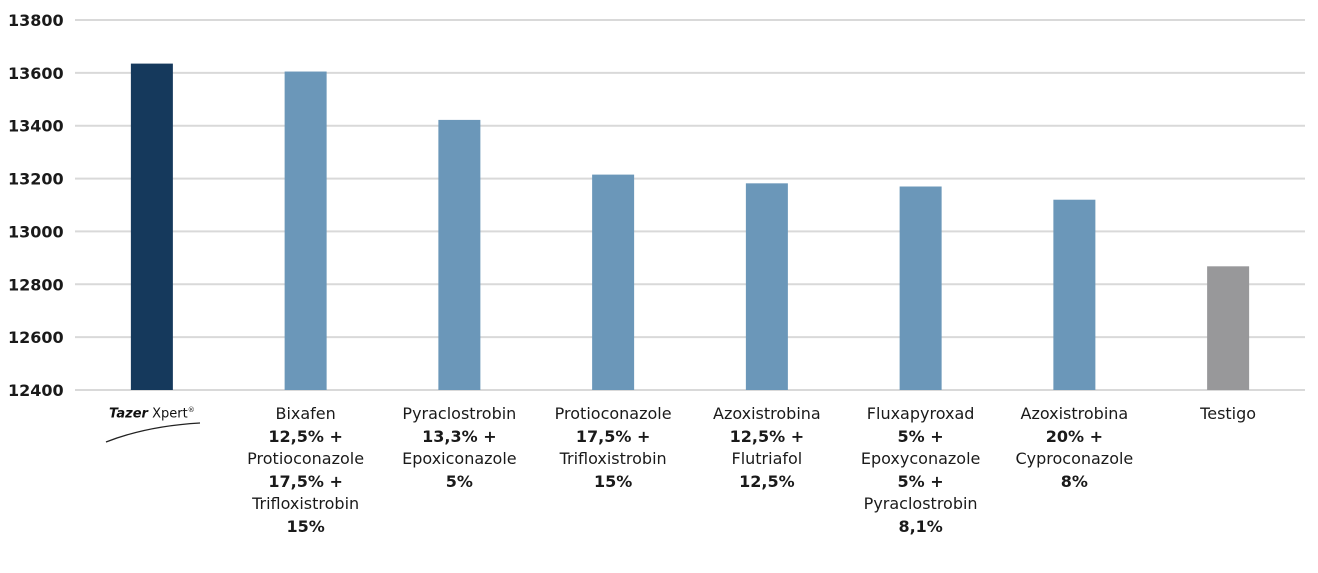 The image size is (1318, 573). I want to click on category-label-line: 12,5%, so click(767, 481).